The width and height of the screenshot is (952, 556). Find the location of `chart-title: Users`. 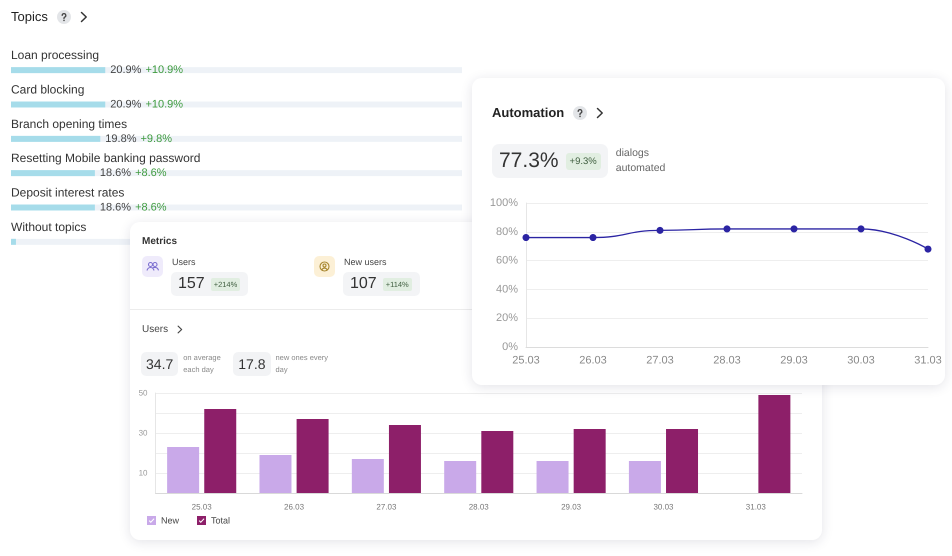

chart-title: Users is located at coordinates (155, 329).